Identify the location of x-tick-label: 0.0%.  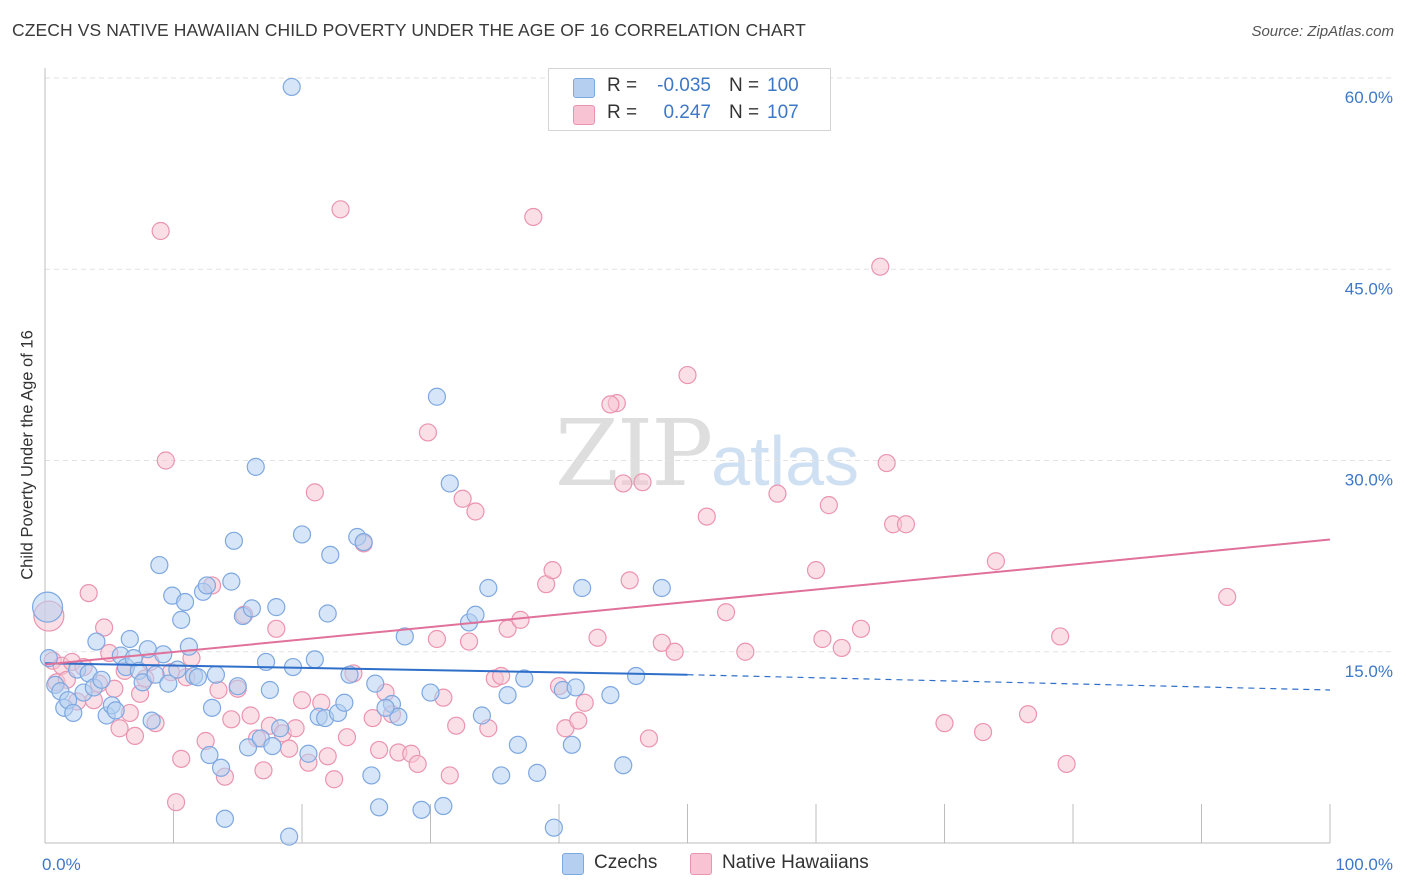
(61, 864).